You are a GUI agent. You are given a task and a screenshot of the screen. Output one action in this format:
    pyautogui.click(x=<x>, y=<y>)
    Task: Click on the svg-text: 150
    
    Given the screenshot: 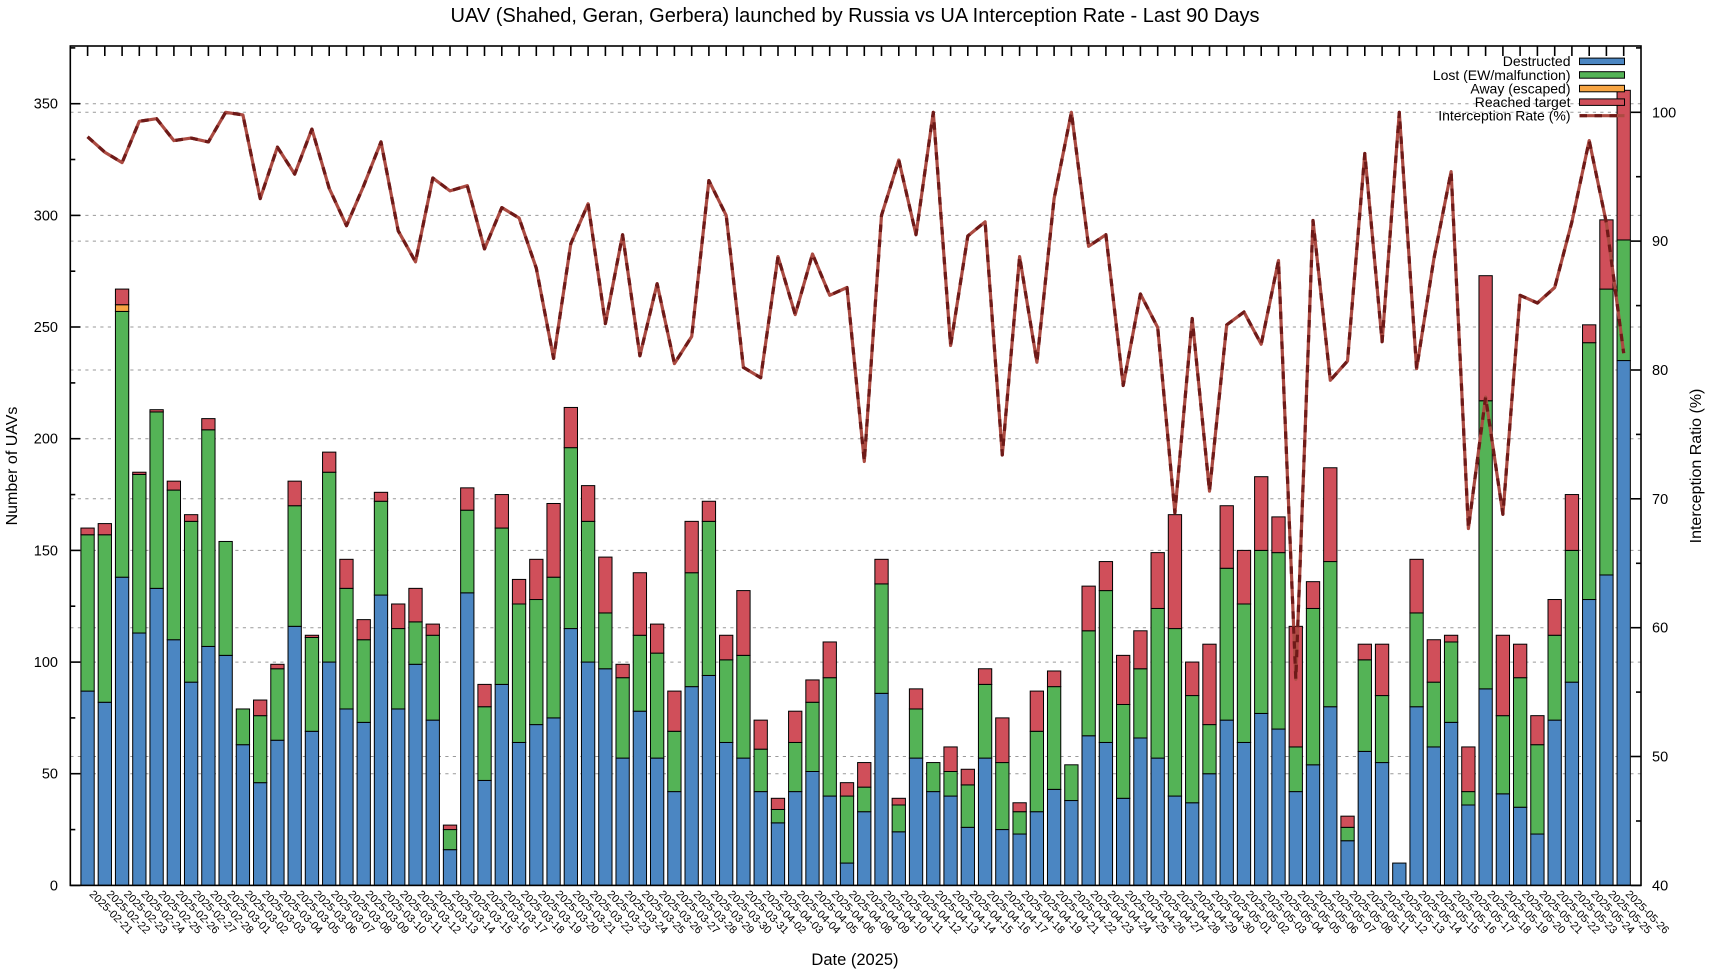 What is the action you would take?
    pyautogui.click(x=46, y=551)
    